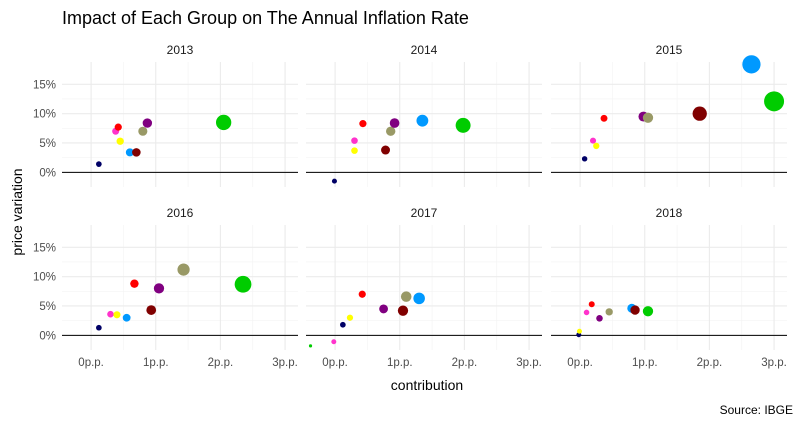 The height and width of the screenshot is (429, 801). Describe the element at coordinates (669, 287) in the screenshot. I see `facet-panel-2018: 2018 0p.p. 1p.p. 2p.p. 3p.p.` at that location.